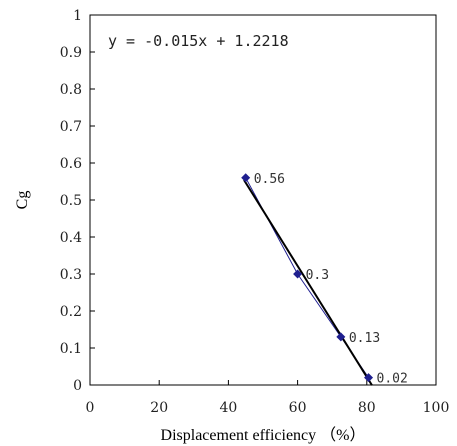  I want to click on x-tick-label: 60, so click(298, 408).